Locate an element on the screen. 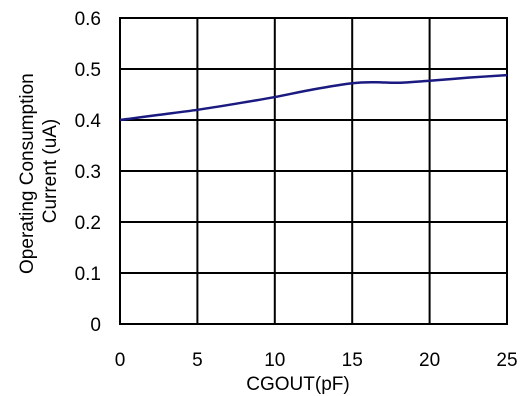 Image resolution: width=525 pixels, height=396 pixels. y-tick-labels: 0 0.1 0.2 0.3 0.4 0.5 0.6 is located at coordinates (88, 172).